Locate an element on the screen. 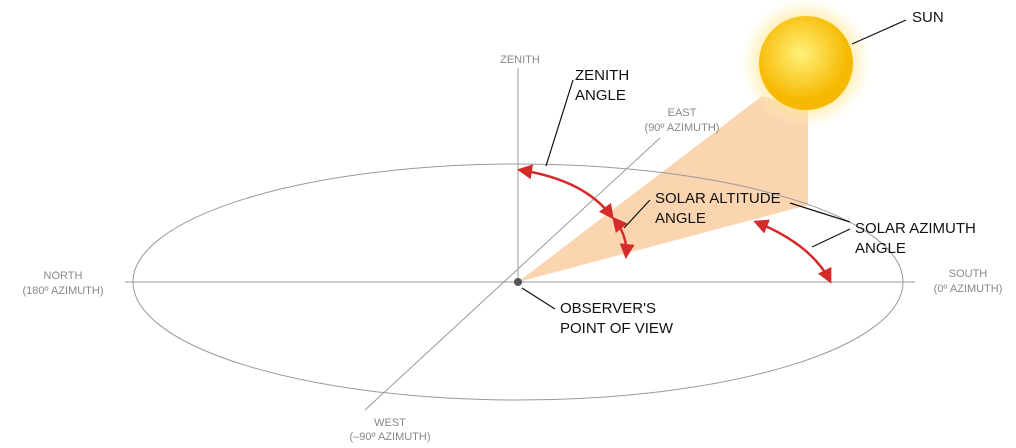 The height and width of the screenshot is (448, 1016). label: POINT OF VIEW is located at coordinates (617, 328).